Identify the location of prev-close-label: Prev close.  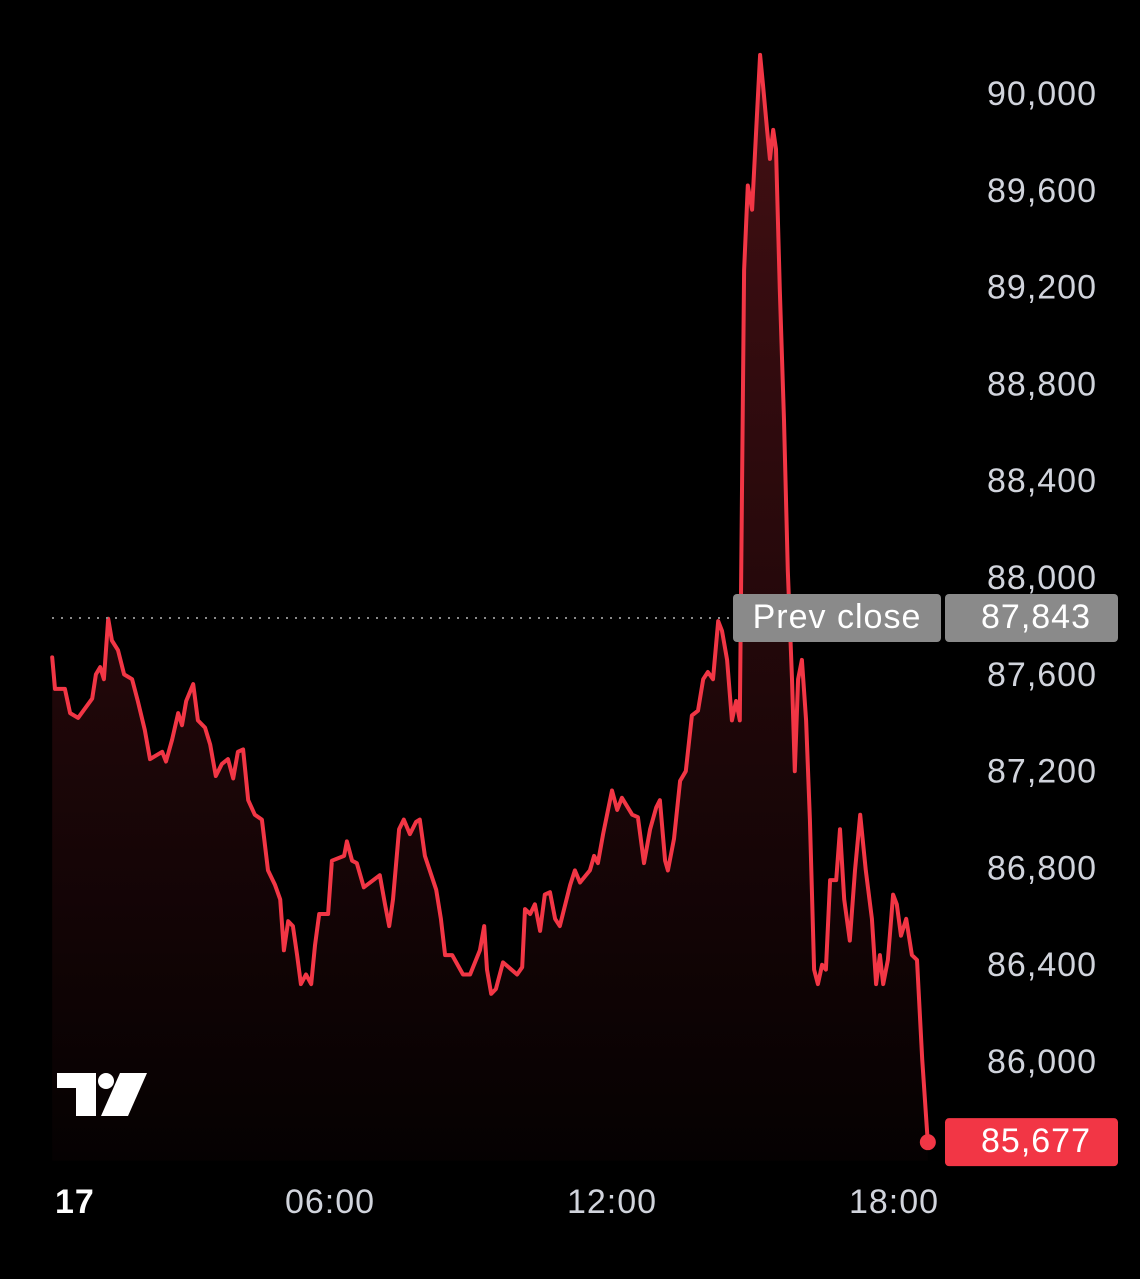
(837, 617).